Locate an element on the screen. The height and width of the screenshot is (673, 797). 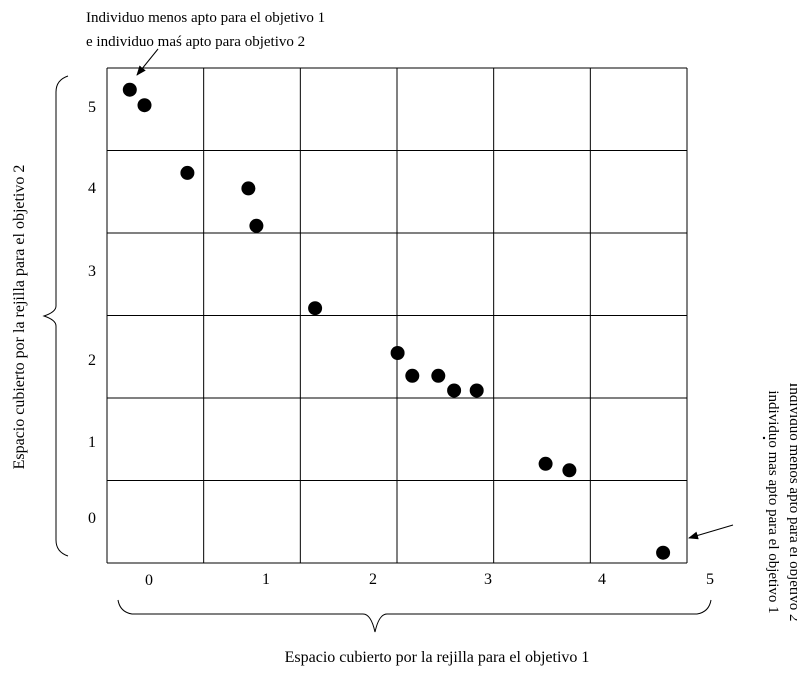
annotation-right-line2: individuo mas apto para el objetivo 1 is located at coordinates (773, 501).